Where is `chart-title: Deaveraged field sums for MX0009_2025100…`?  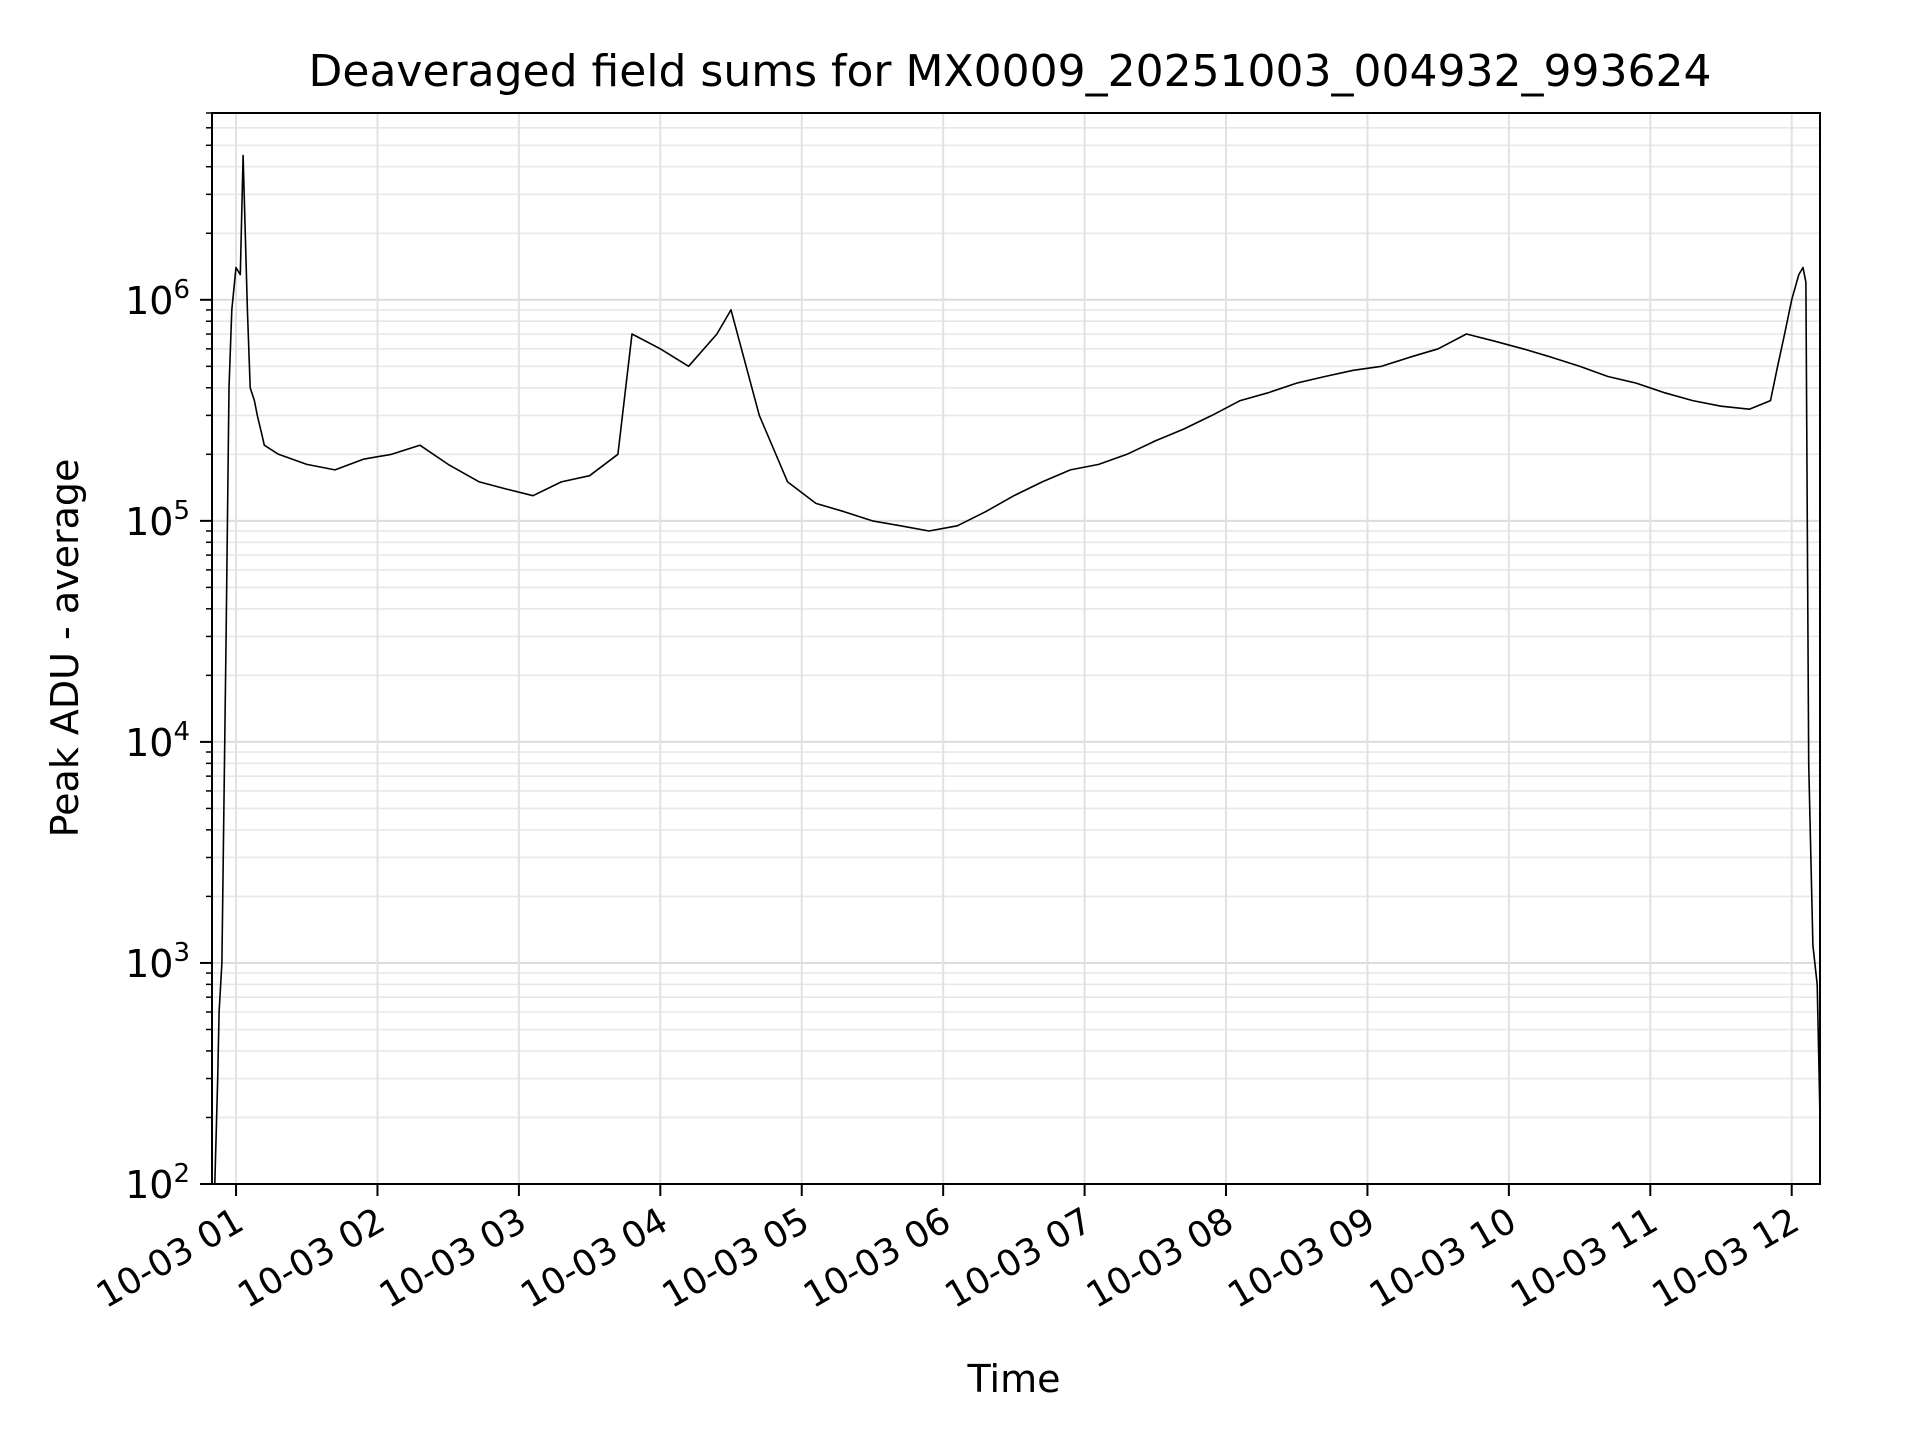 chart-title: Deaveraged field sums for MX0009_2025100… is located at coordinates (1010, 71).